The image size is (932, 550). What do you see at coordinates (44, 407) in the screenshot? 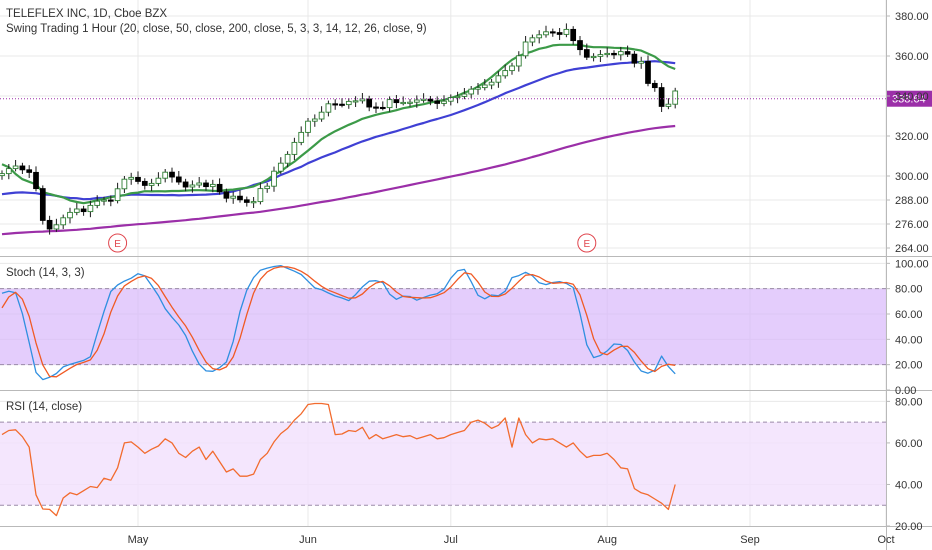
I see `rsi-pane-title: RSI (14, close)` at bounding box center [44, 407].